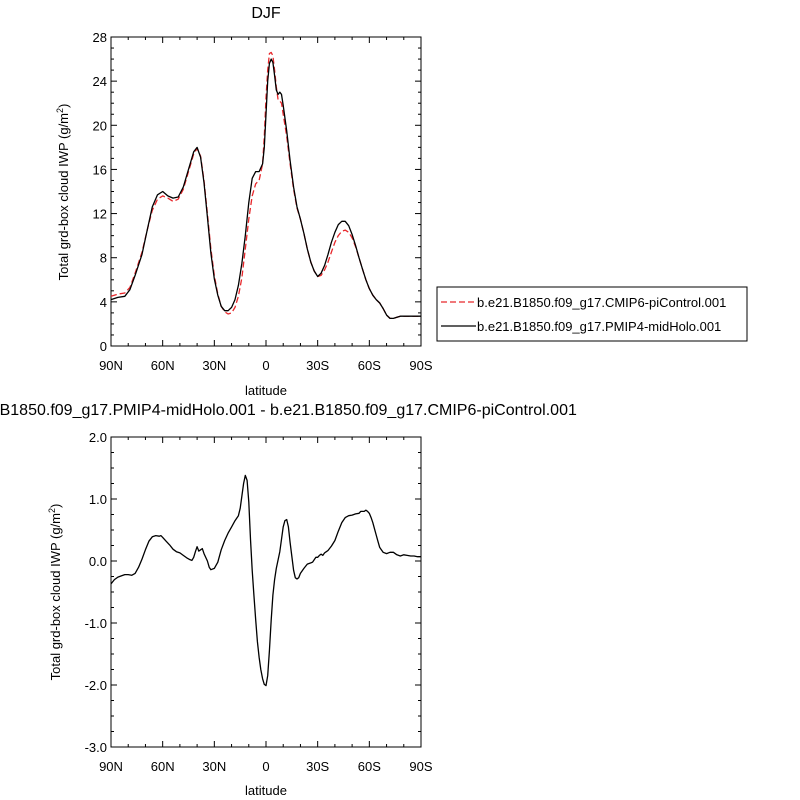 Image resolution: width=800 pixels, height=800 pixels. Describe the element at coordinates (98, 561) in the screenshot. I see `y-tick-label: 0.0` at that location.